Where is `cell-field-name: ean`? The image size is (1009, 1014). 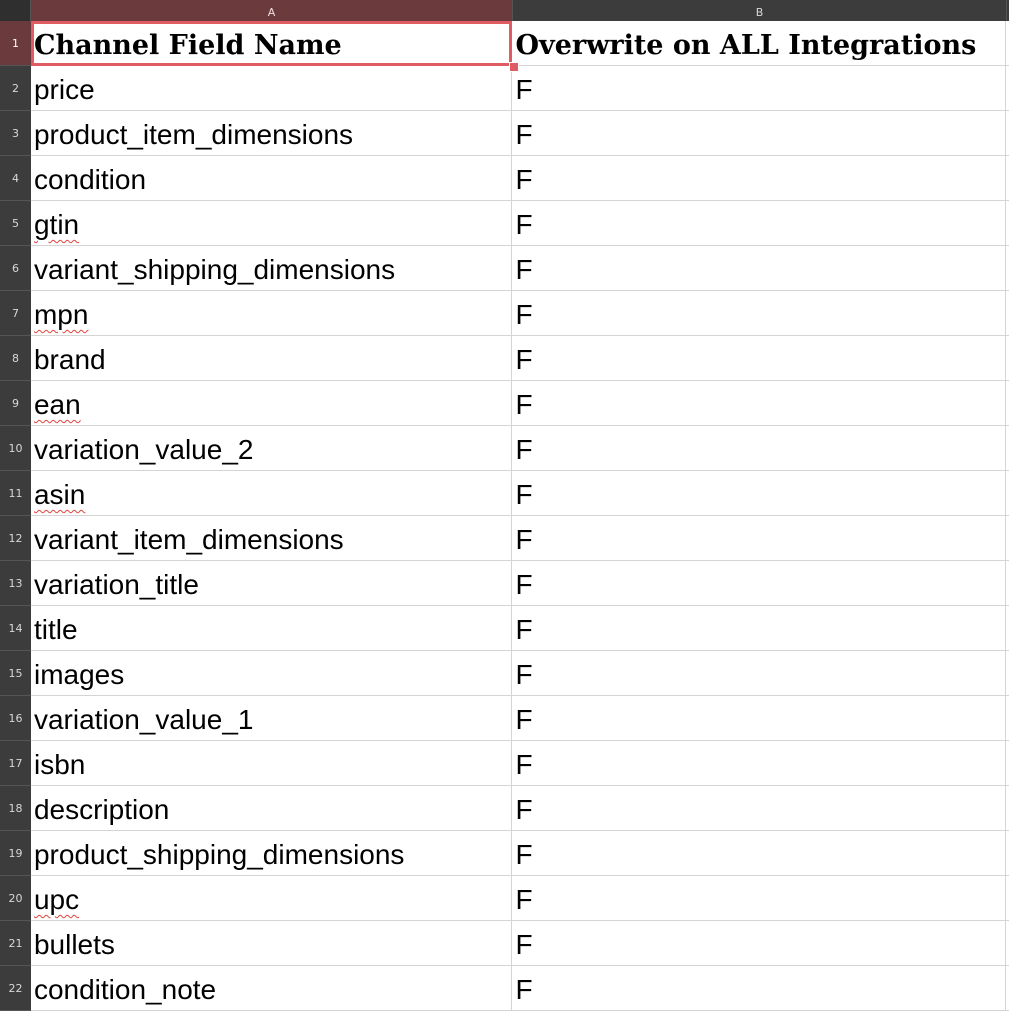 cell-field-name: ean is located at coordinates (271, 403).